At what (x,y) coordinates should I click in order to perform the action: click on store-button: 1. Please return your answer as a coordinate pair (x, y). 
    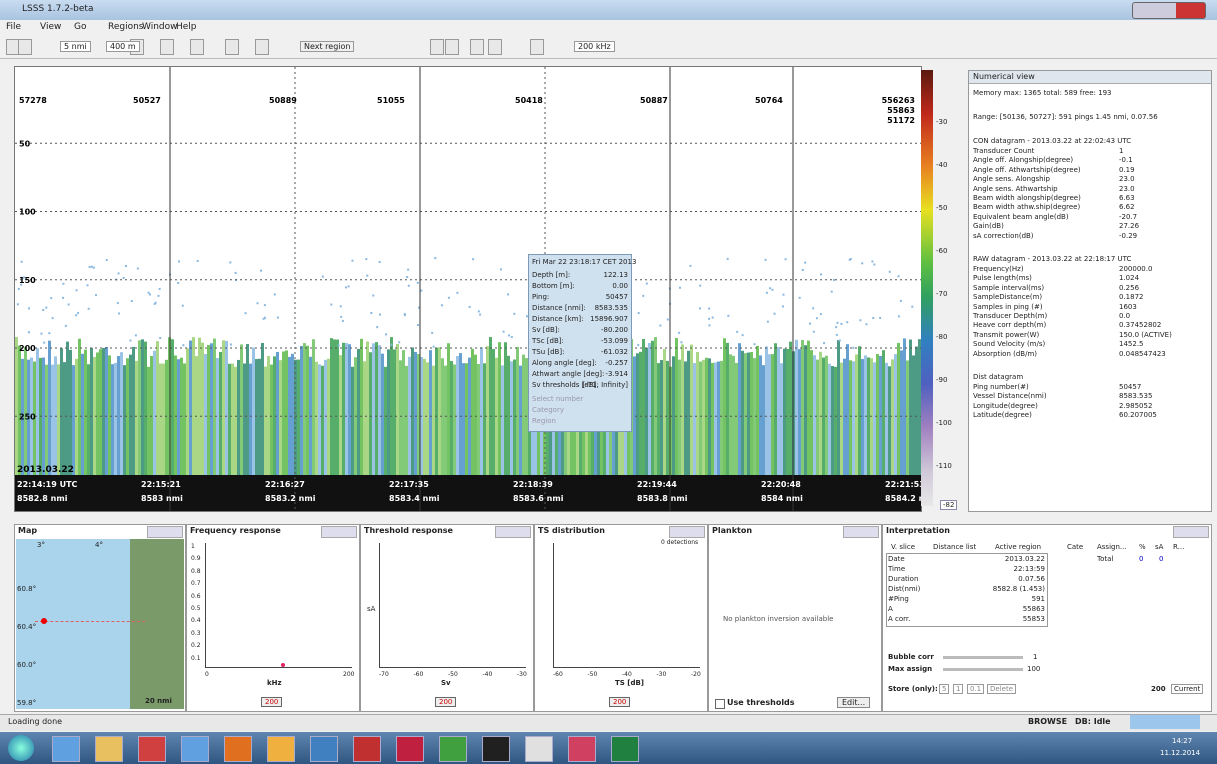
    Looking at the image, I should click on (958, 689).